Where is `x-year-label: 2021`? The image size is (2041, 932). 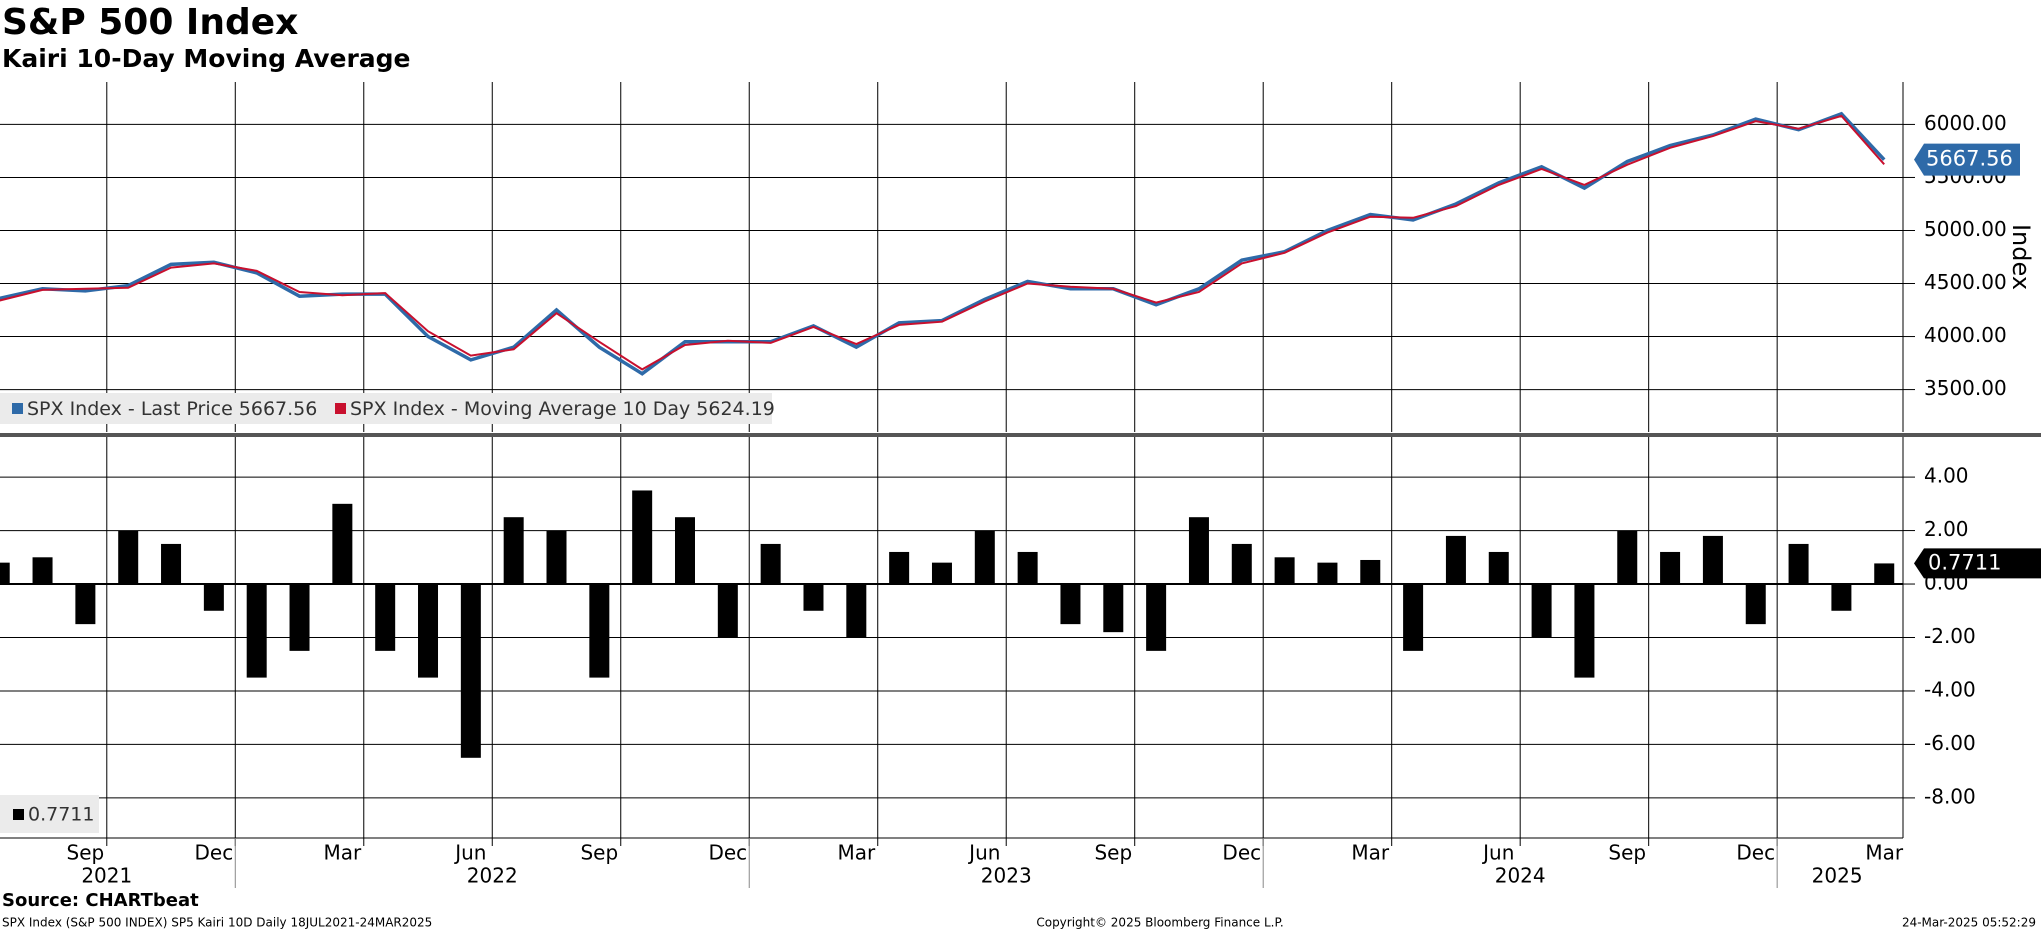 x-year-label: 2021 is located at coordinates (106, 876).